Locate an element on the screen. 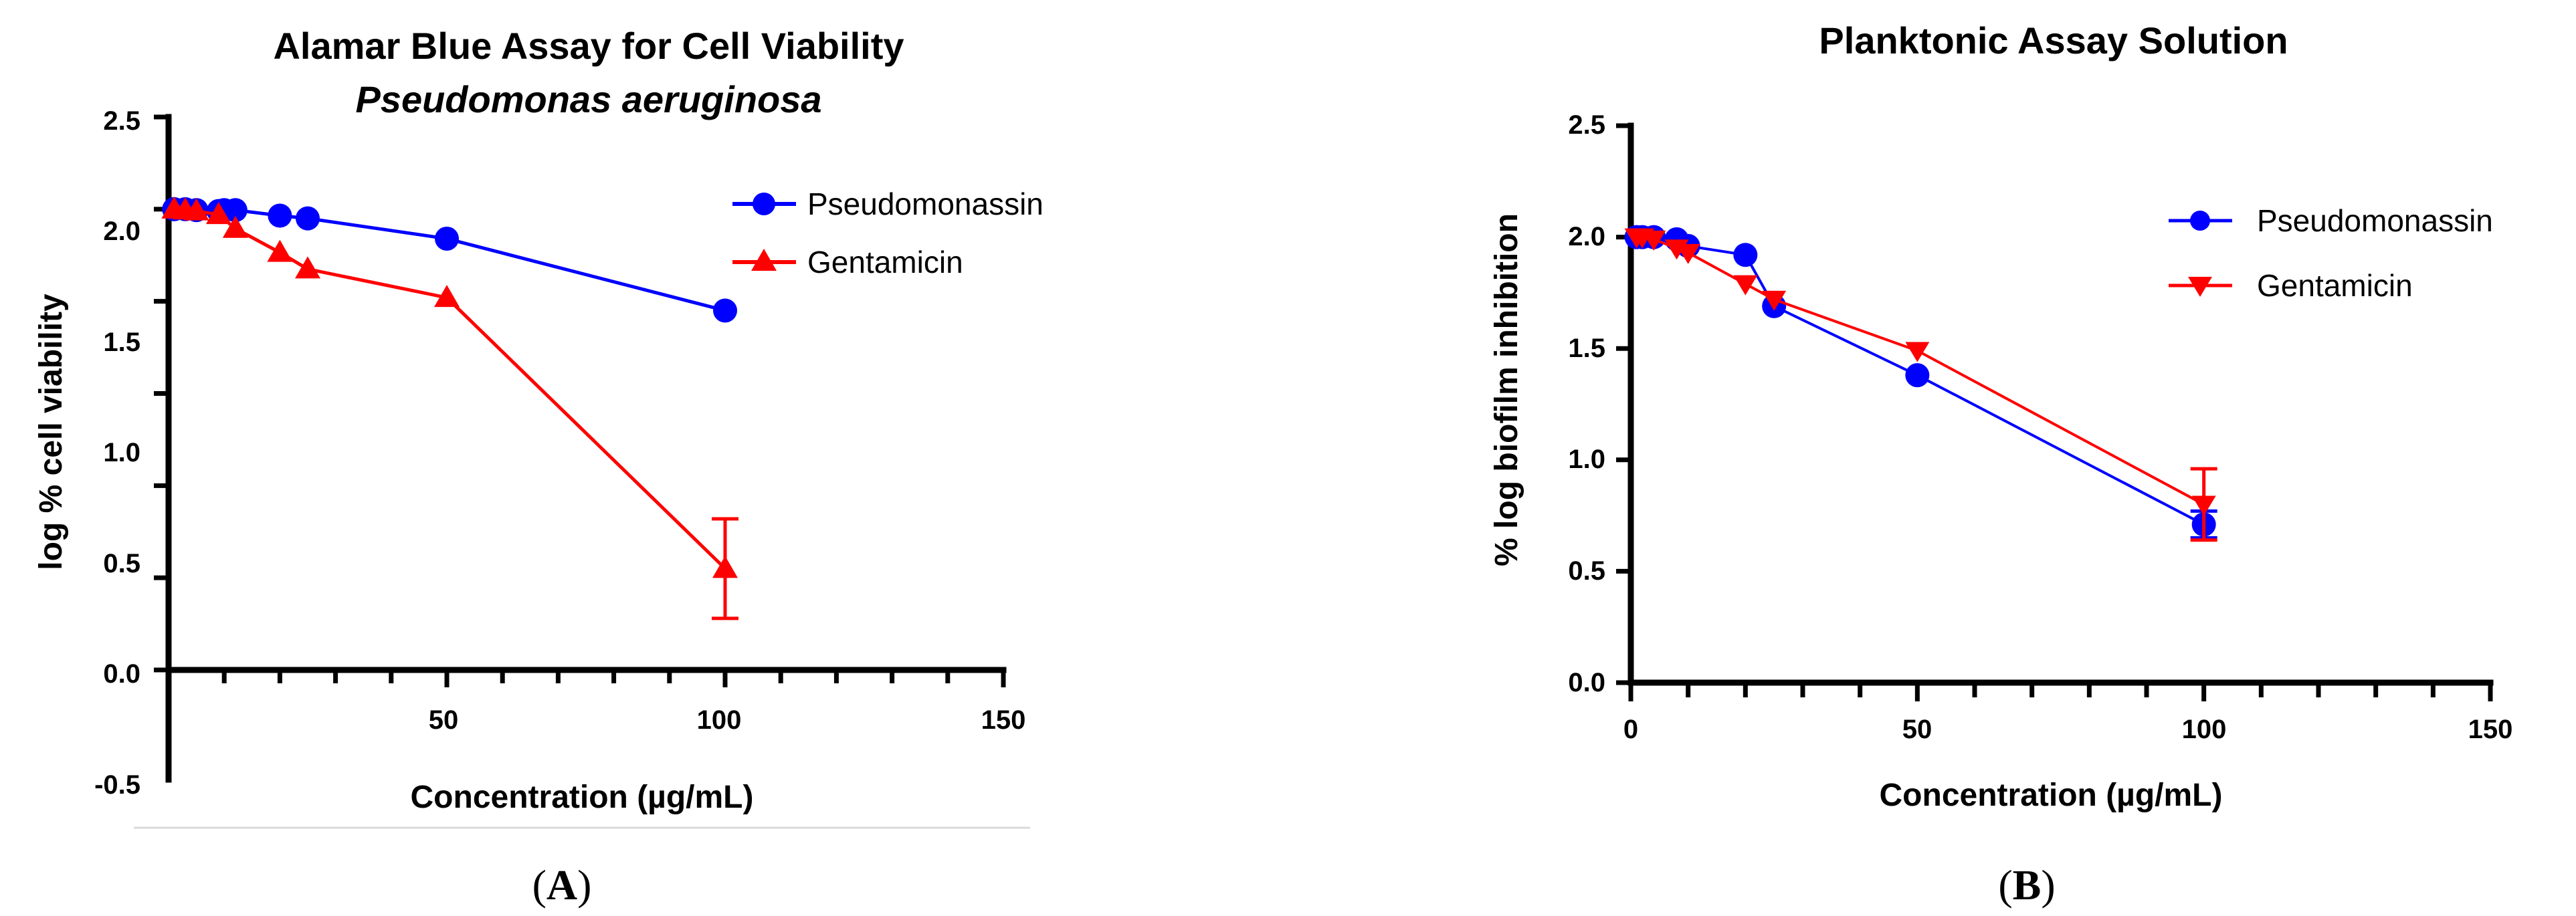 The height and width of the screenshot is (916, 2576). chart-b-legend: Pseudomonassin Gentamicin is located at coordinates (2331, 253).